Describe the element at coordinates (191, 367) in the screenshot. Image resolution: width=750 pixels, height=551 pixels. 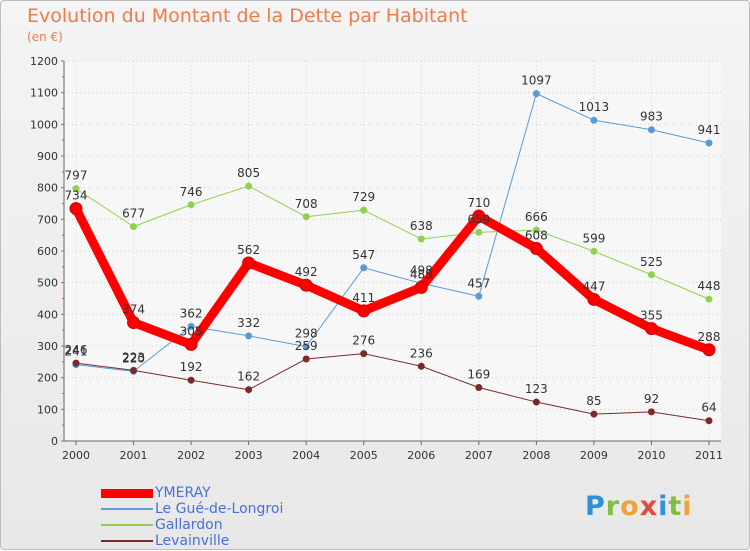
I see `data-label-levainville: 192` at that location.